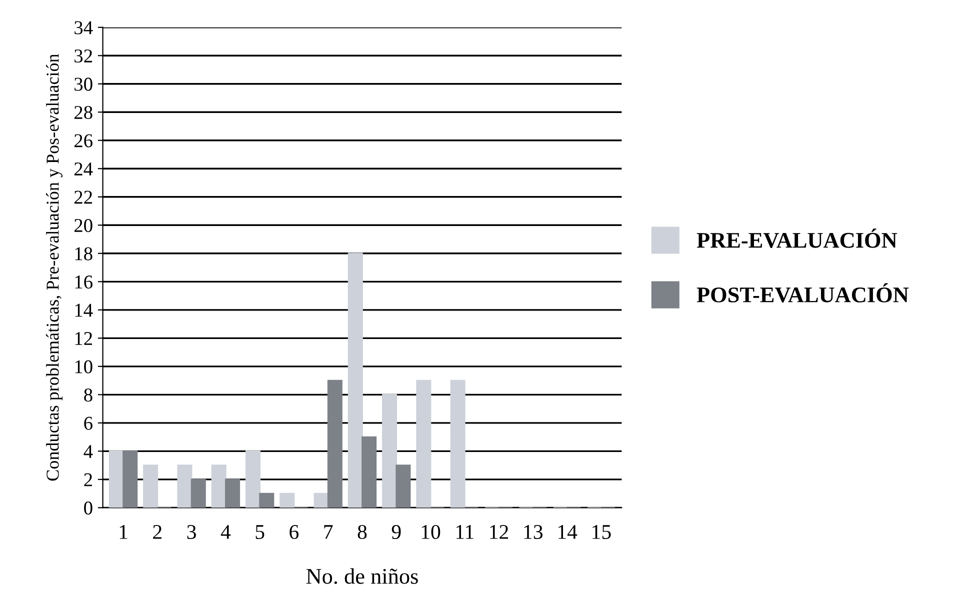  What do you see at coordinates (225, 532) in the screenshot?
I see `x-tick-label: 4` at bounding box center [225, 532].